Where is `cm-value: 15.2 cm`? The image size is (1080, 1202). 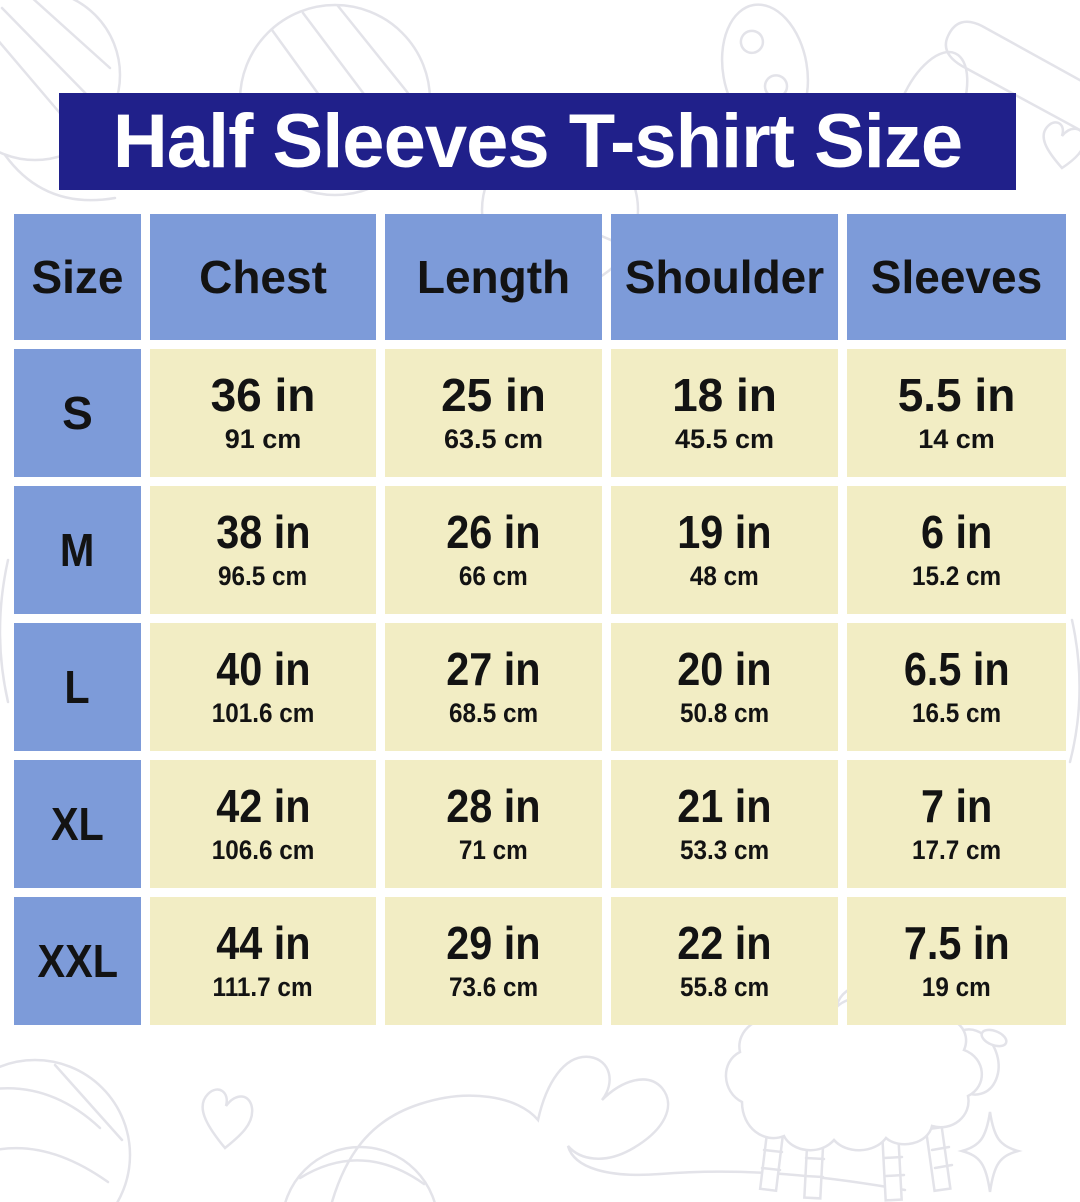
cm-value: 15.2 cm is located at coordinates (956, 575).